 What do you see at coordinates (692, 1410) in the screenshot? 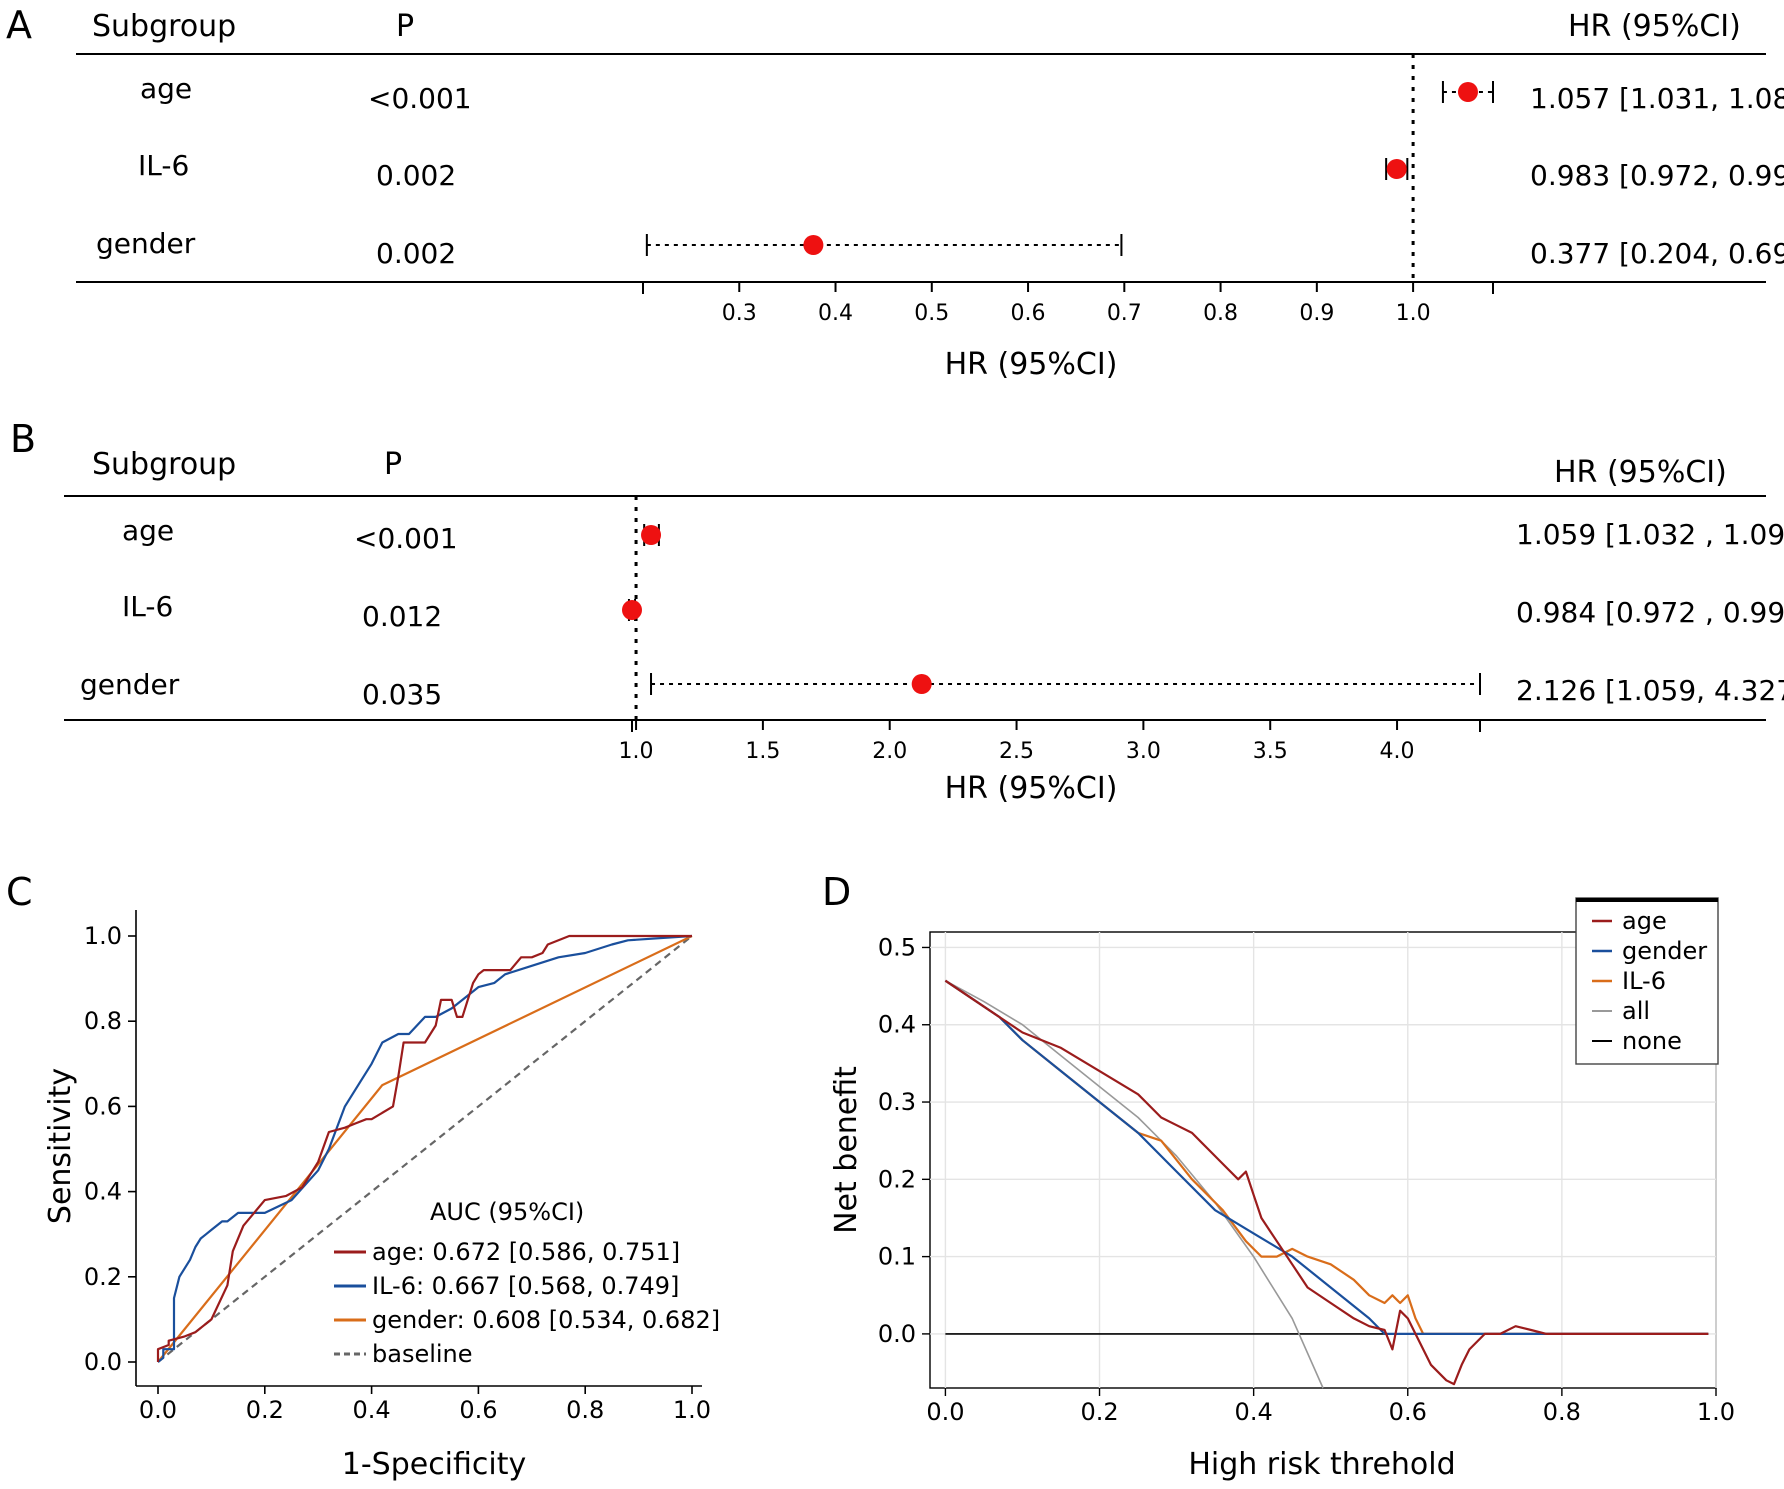
I see `c-x-tick-label: 1.0` at bounding box center [692, 1410].